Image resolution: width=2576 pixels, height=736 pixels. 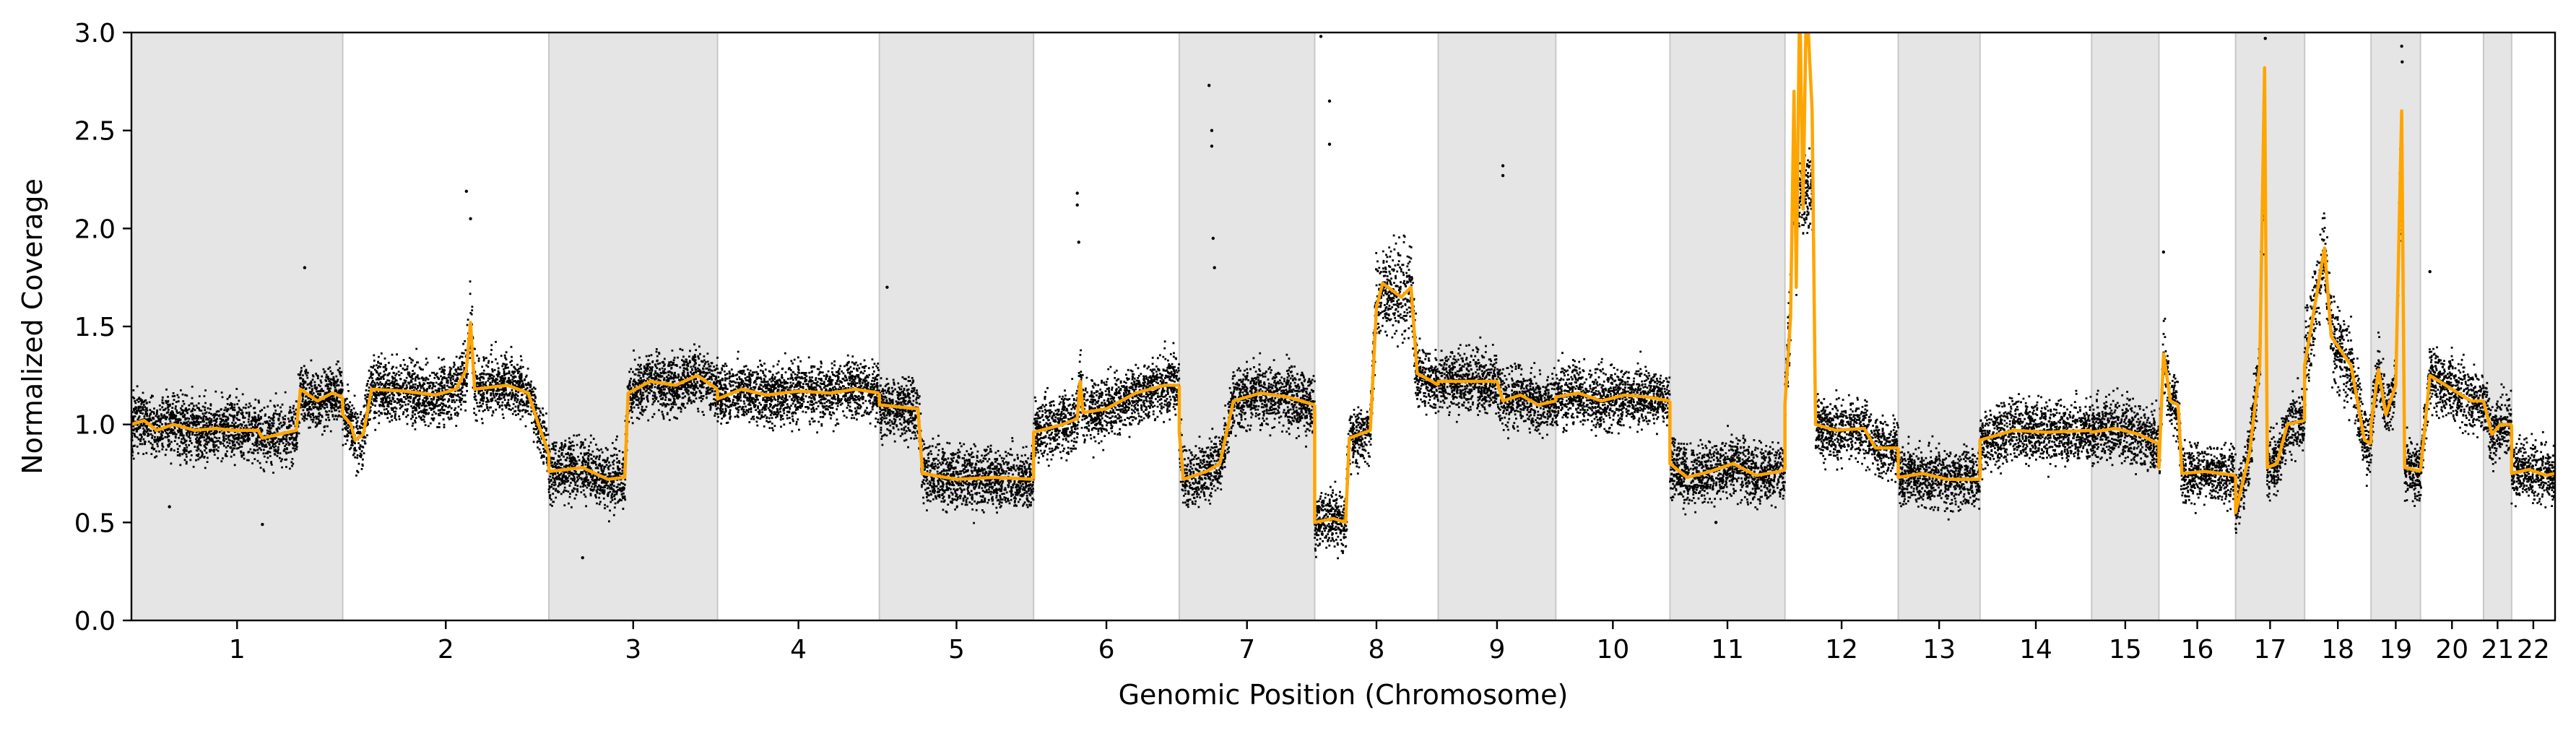 I want to click on x-tick-label-chr5: 5, so click(x=956, y=649).